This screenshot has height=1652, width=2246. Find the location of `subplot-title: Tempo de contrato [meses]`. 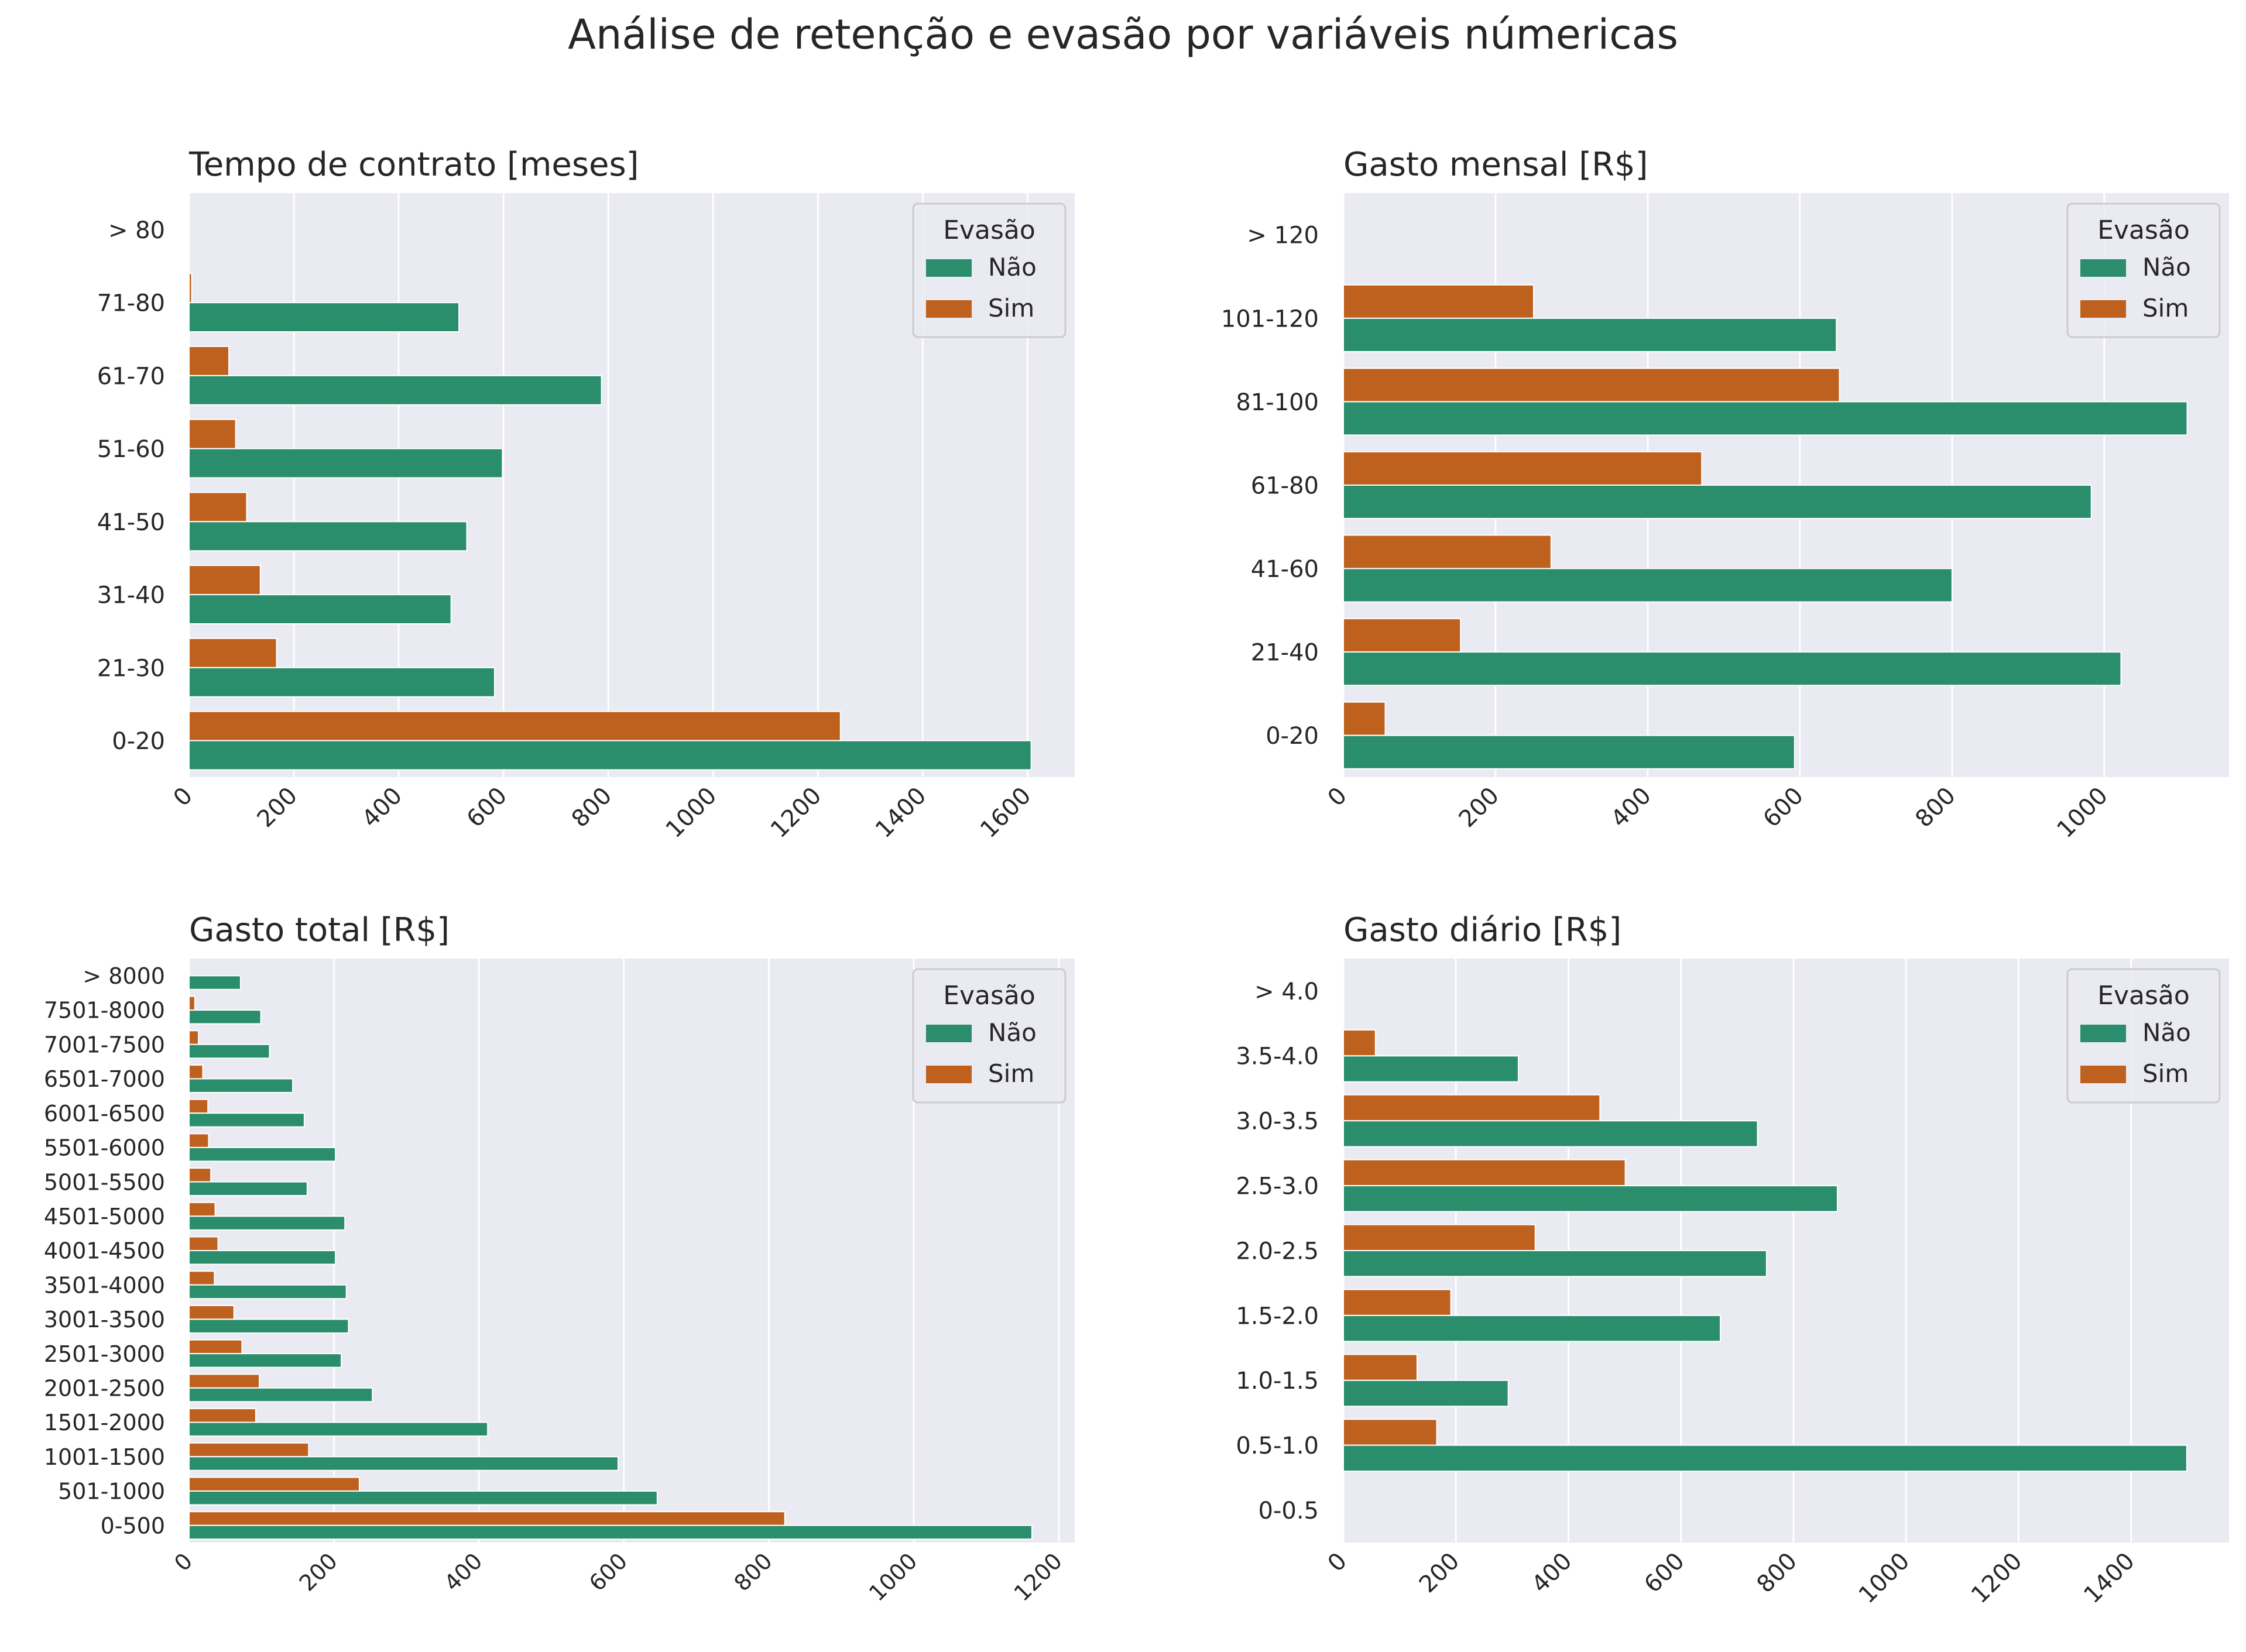

subplot-title: Tempo de contrato [meses] is located at coordinates (413, 165).